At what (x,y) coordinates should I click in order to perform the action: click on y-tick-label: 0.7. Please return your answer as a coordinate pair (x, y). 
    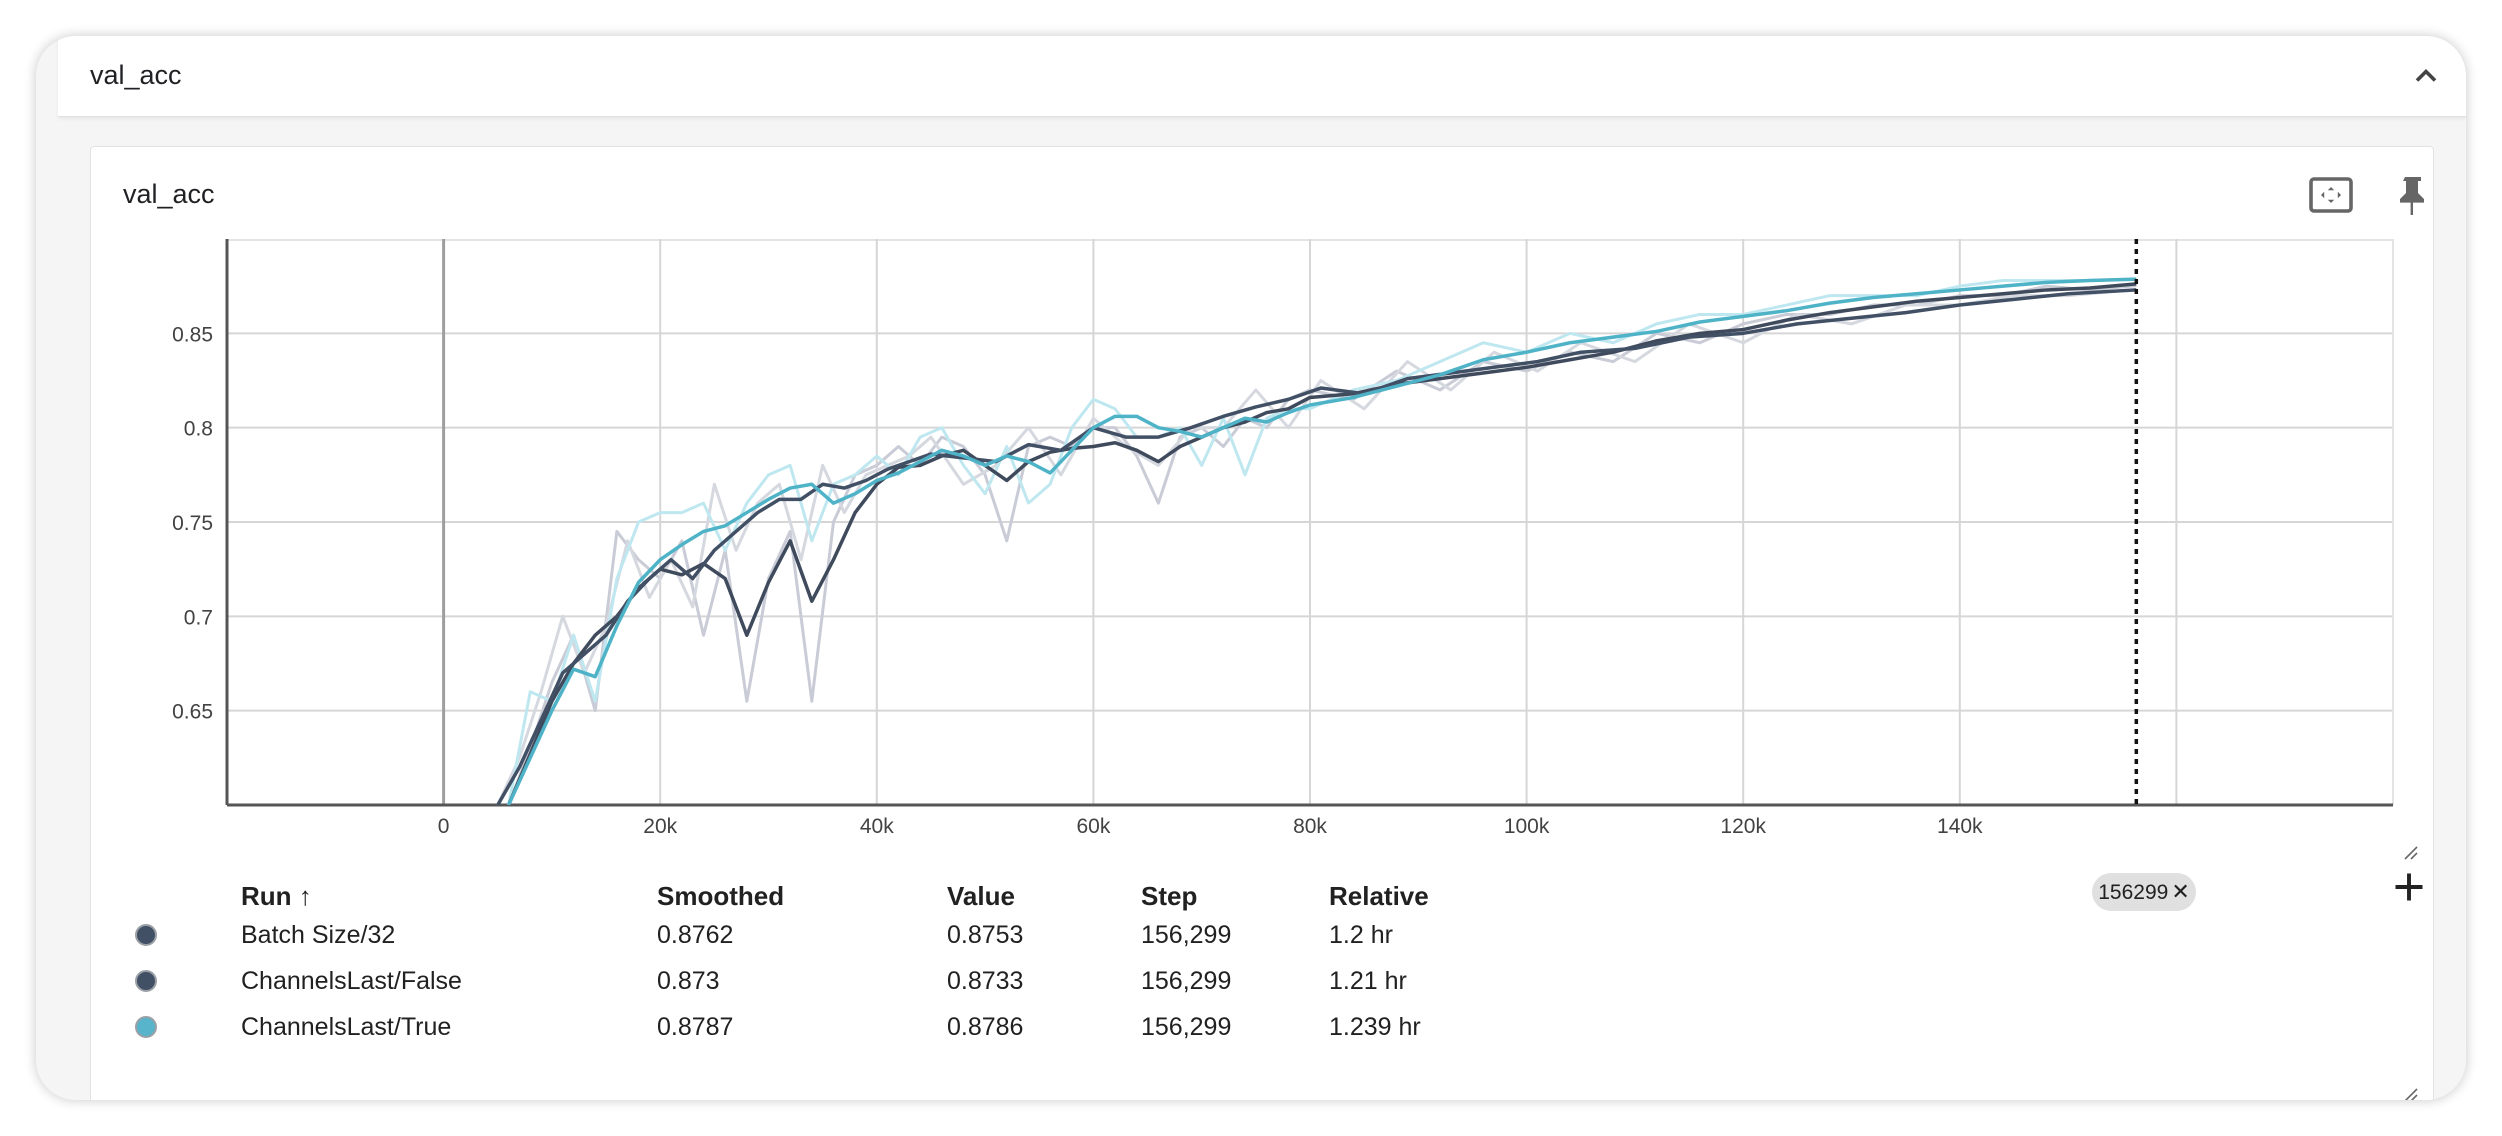
    Looking at the image, I should click on (198, 617).